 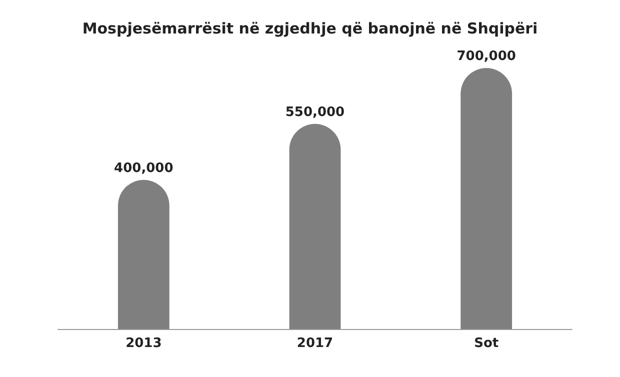 What do you see at coordinates (310, 29) in the screenshot?
I see `chart-title: Mospjesëmarrësit në zgjedhje që banojnë në Shqipëri` at bounding box center [310, 29].